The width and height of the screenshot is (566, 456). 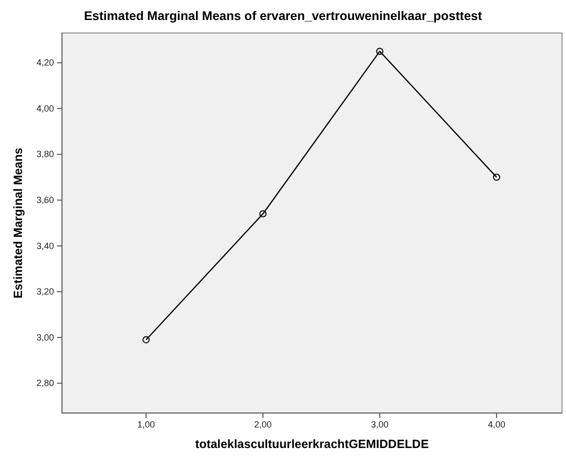 I want to click on y-tick-label: 3,40, so click(x=45, y=245).